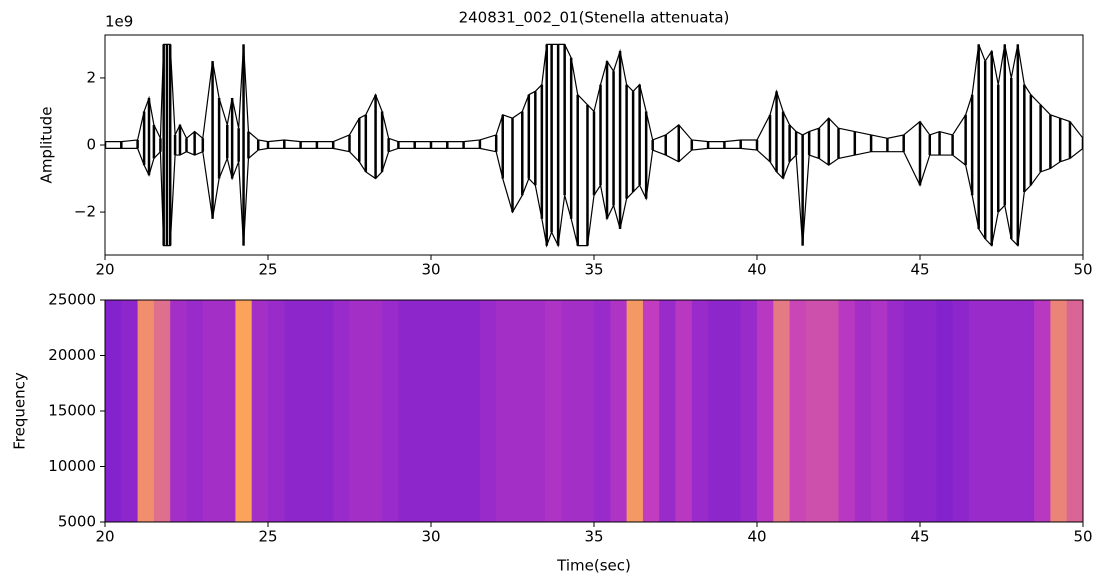 This screenshot has width=1097, height=581. I want to click on chart-title: 240831_002_01(Stenella attenuata), so click(594, 18).